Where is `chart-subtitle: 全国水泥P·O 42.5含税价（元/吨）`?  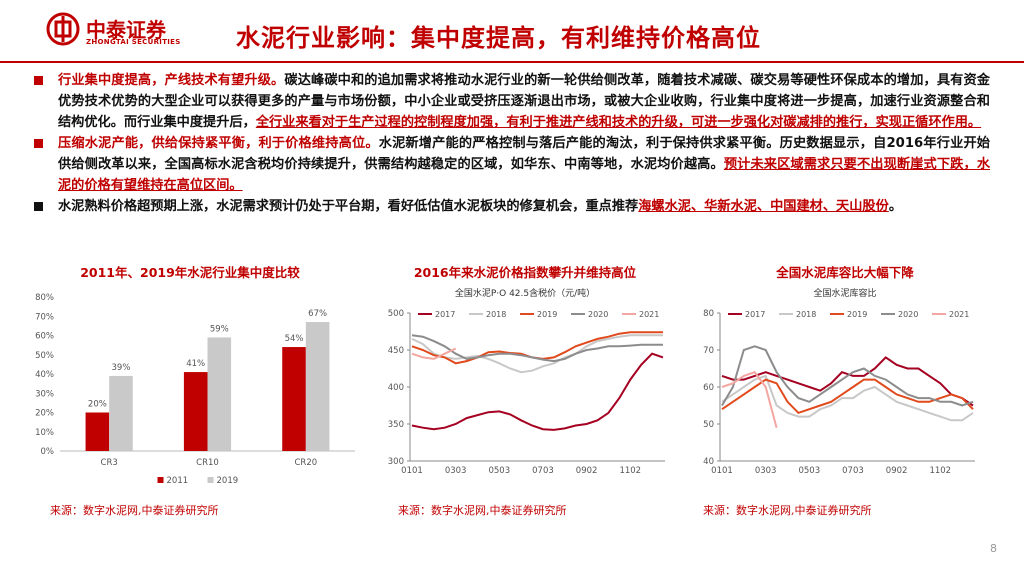 chart-subtitle: 全国水泥P·O 42.5含税价（元/吨） is located at coordinates (525, 293).